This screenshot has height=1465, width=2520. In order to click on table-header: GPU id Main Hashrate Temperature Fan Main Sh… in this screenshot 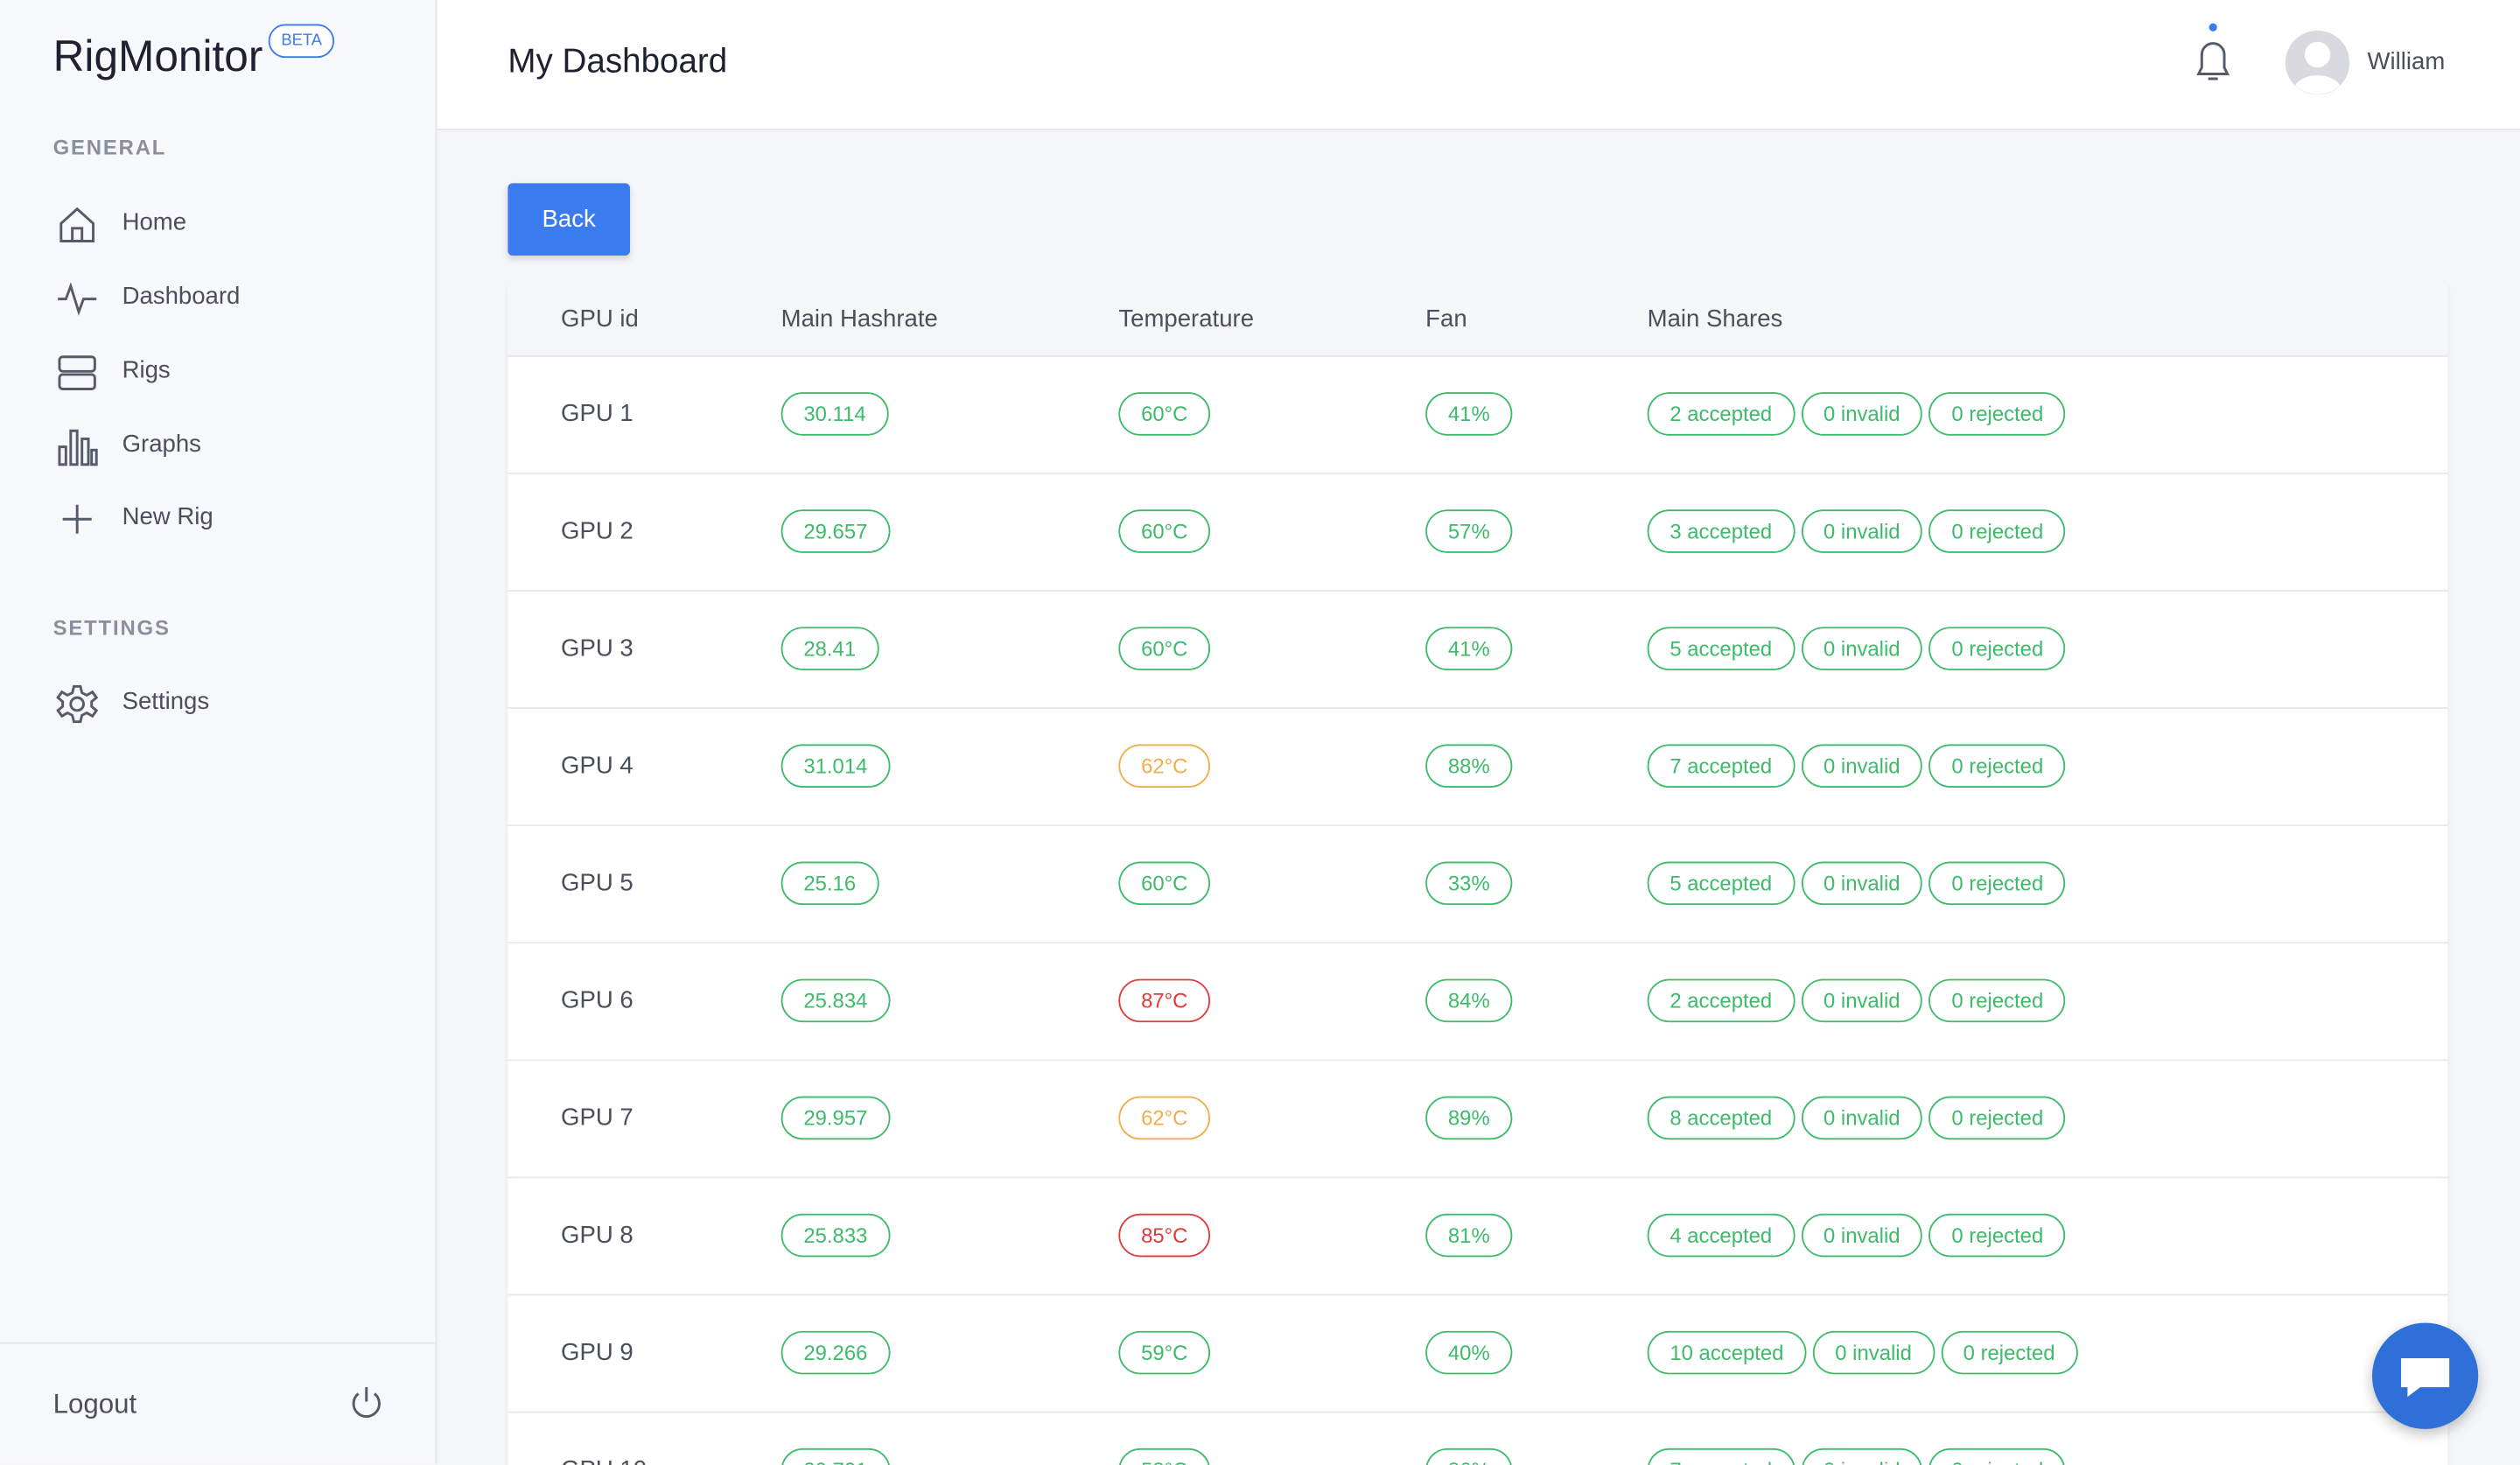, I will do `click(1478, 320)`.